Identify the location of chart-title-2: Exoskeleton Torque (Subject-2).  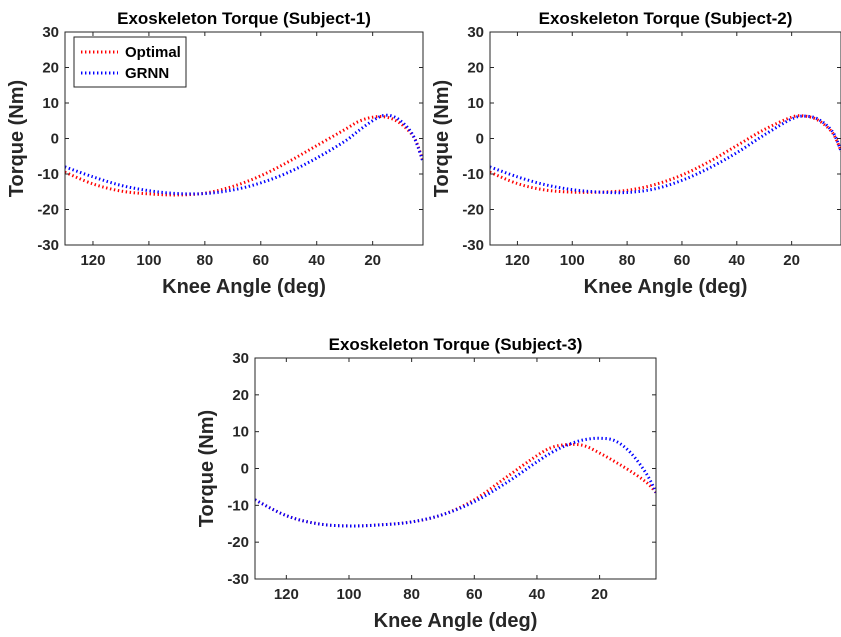
(666, 18).